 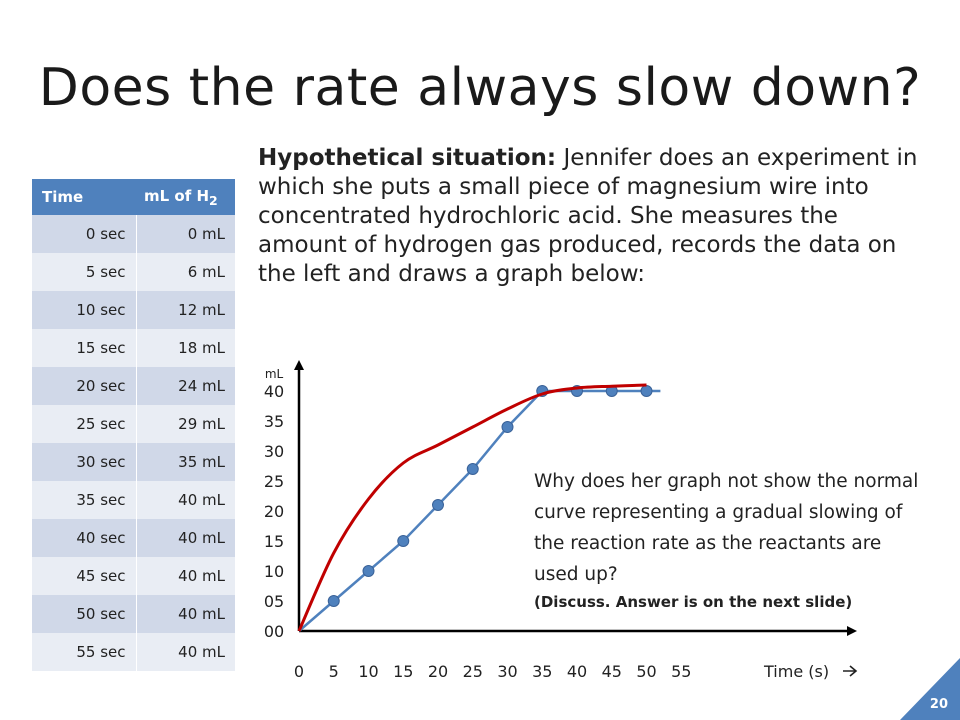 I want to click on table-row: 55 sec 40 mL, so click(x=133, y=652).